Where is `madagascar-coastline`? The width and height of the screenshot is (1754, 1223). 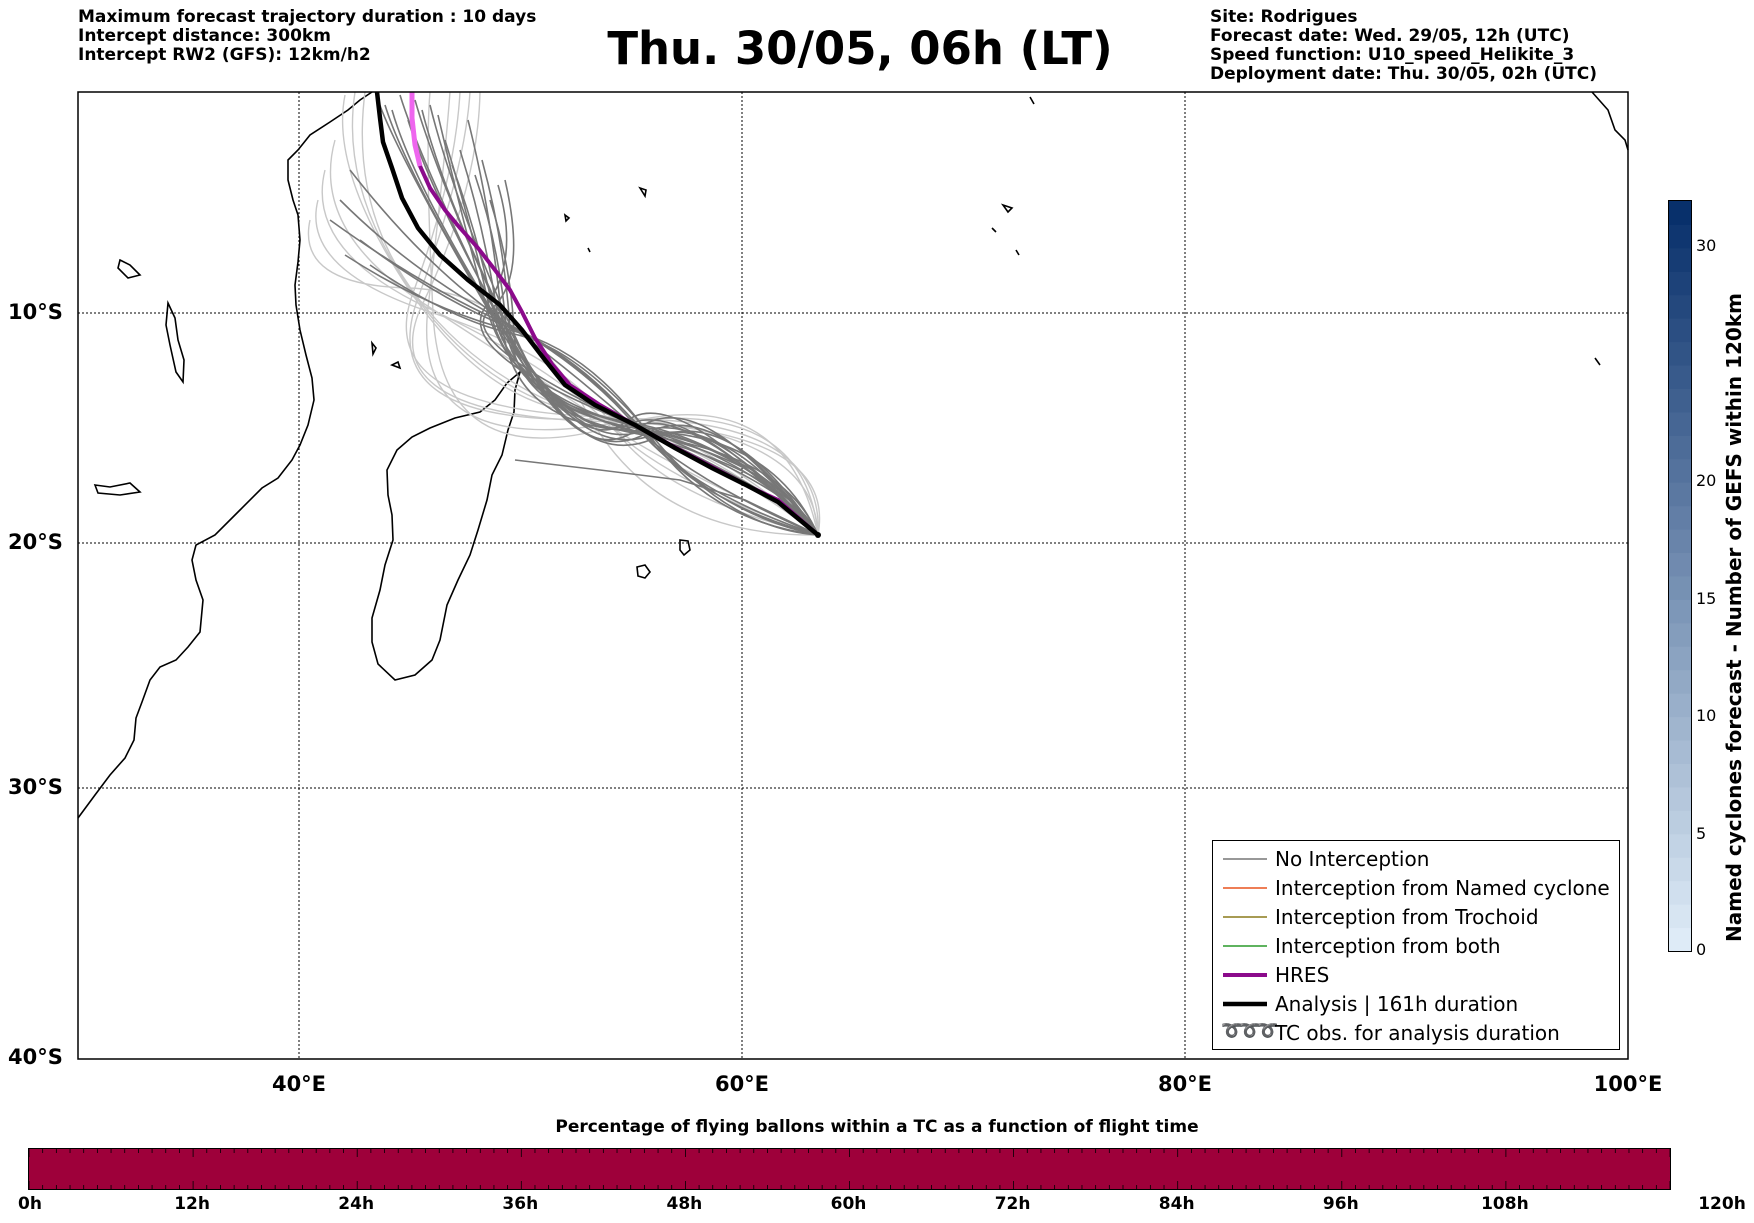 madagascar-coastline is located at coordinates (446, 525).